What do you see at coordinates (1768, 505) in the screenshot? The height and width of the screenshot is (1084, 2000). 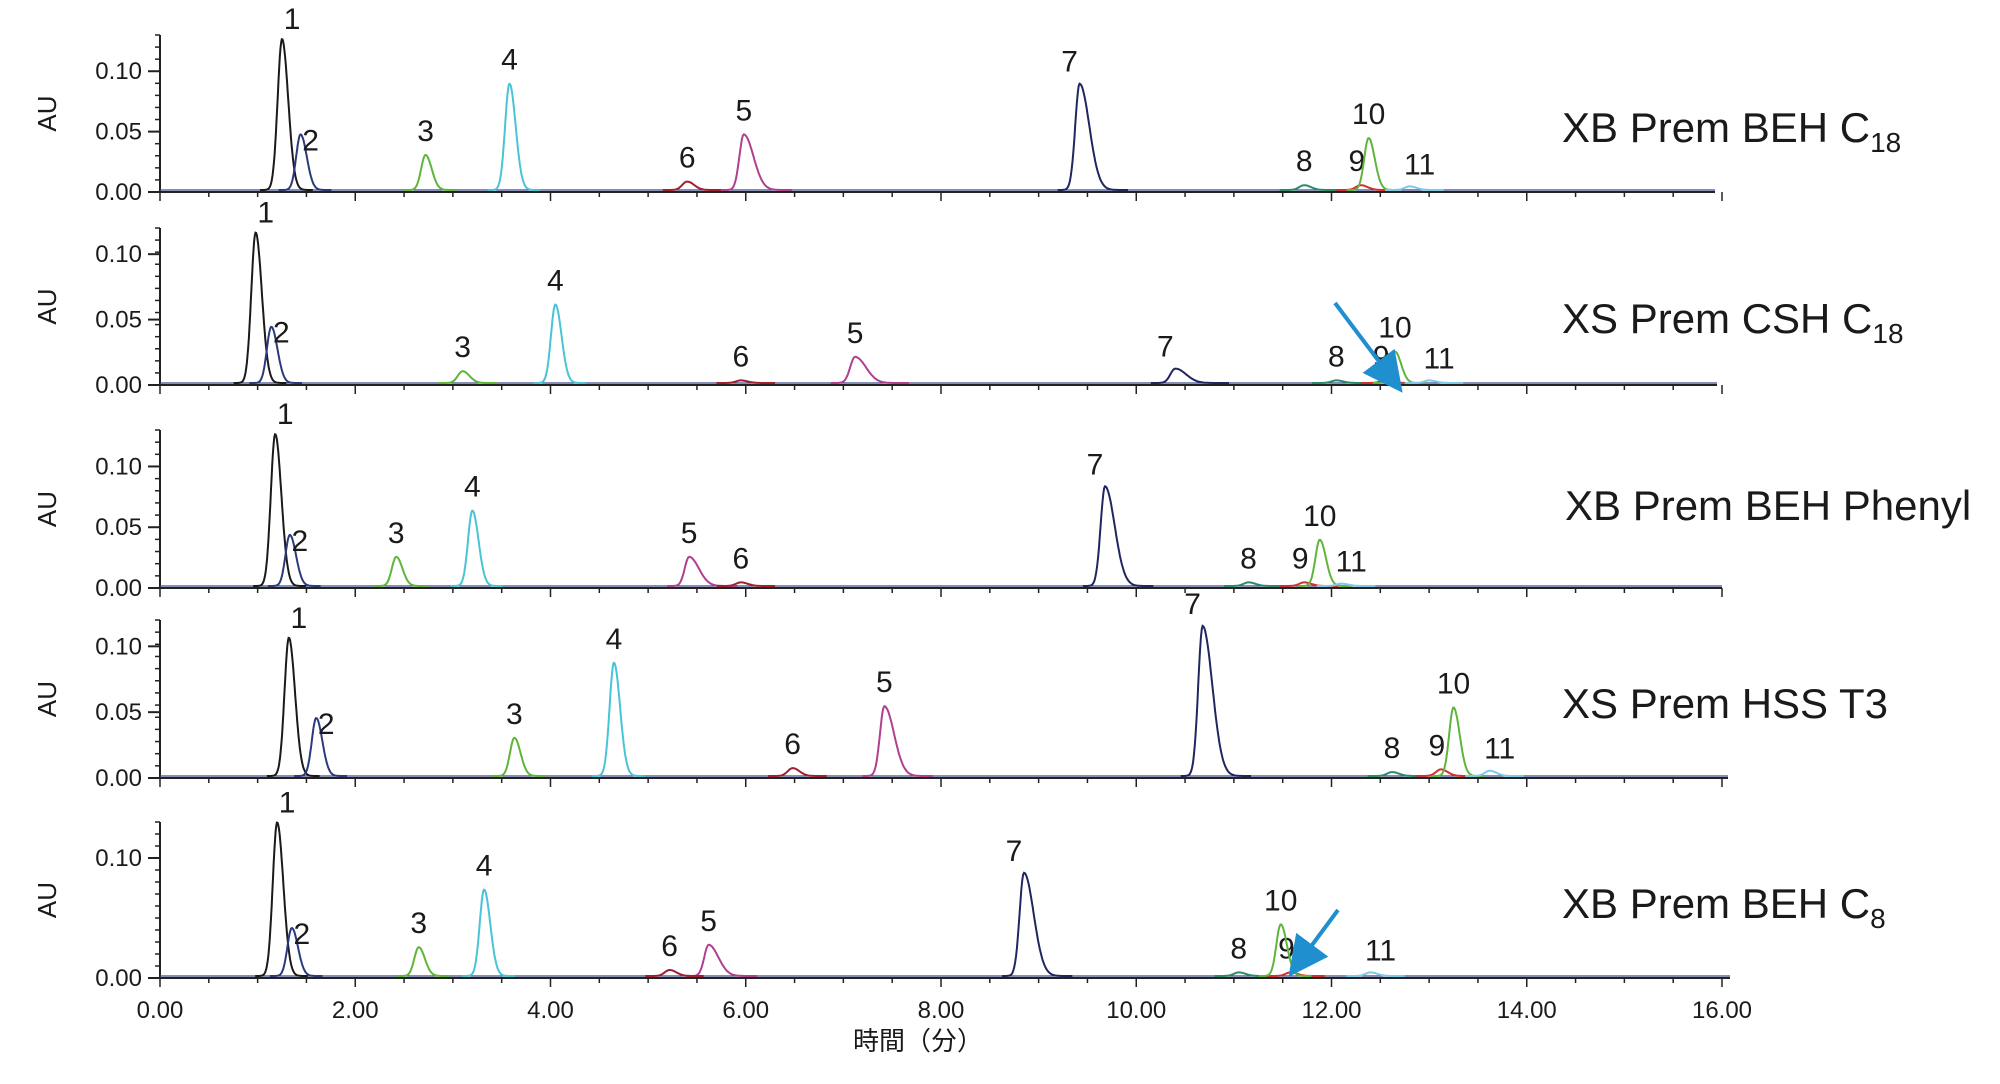 I see `column-label: XB Prem BEH Phenyl` at bounding box center [1768, 505].